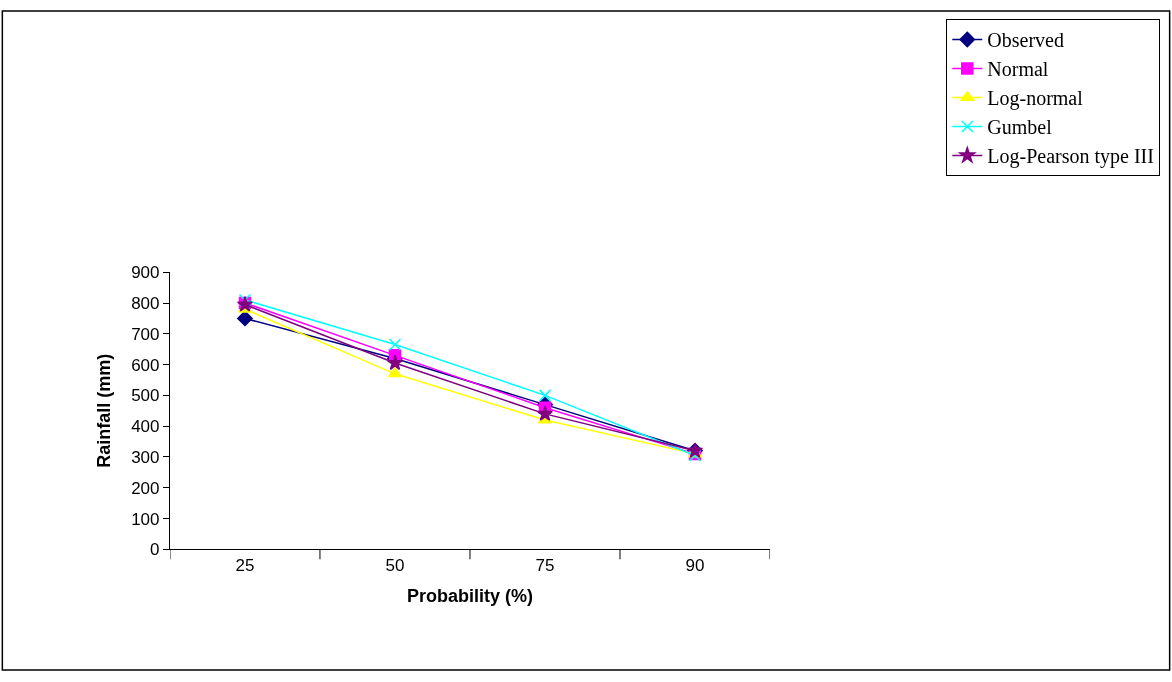  What do you see at coordinates (1018, 69) in the screenshot?
I see `legend-label: Normal` at bounding box center [1018, 69].